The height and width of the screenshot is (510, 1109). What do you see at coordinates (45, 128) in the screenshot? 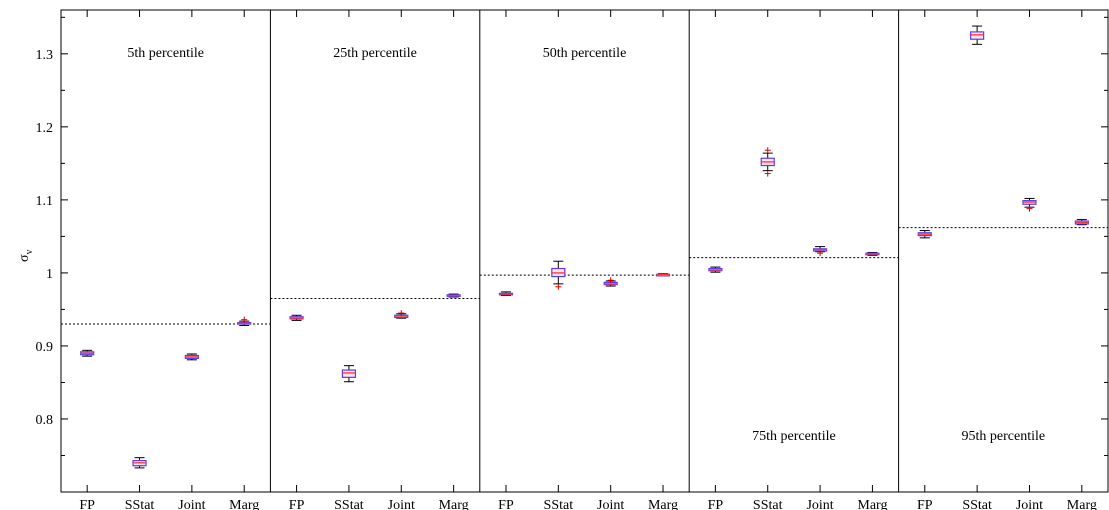
I see `y-tick-label: 1.2` at bounding box center [45, 128].